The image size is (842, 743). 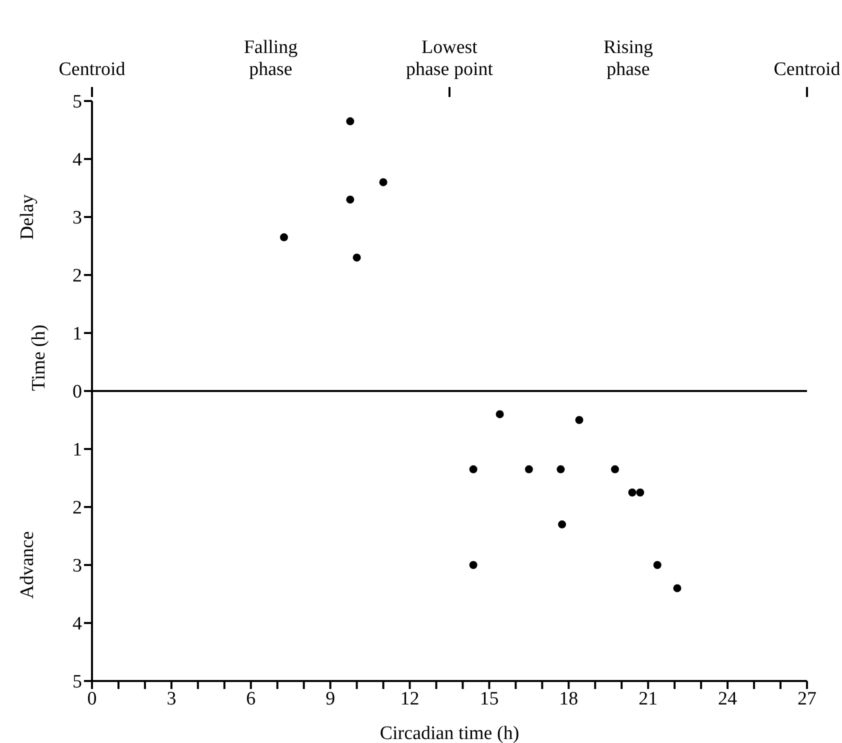 I want to click on x-tick-label: 3, so click(x=171, y=699).